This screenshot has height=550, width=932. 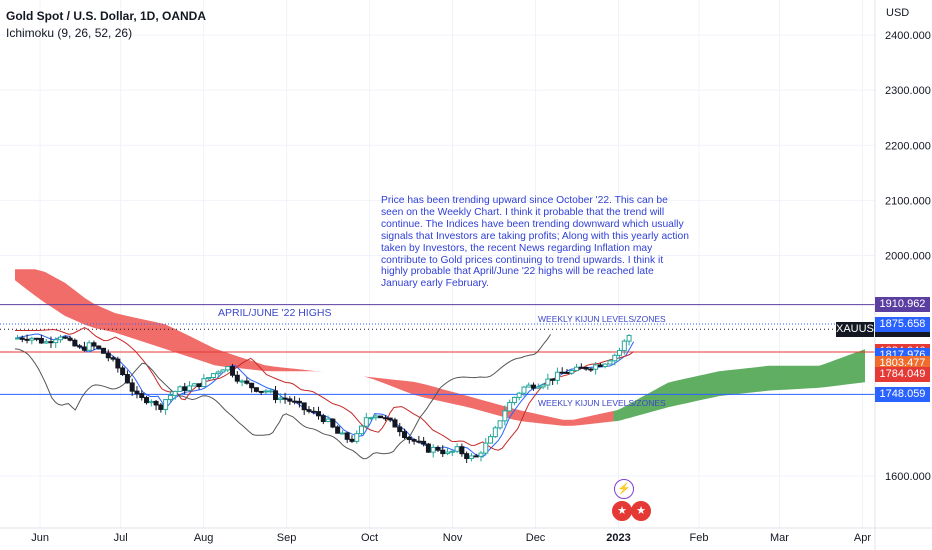 I want to click on y-tick-label: 2100.000, so click(x=908, y=201).